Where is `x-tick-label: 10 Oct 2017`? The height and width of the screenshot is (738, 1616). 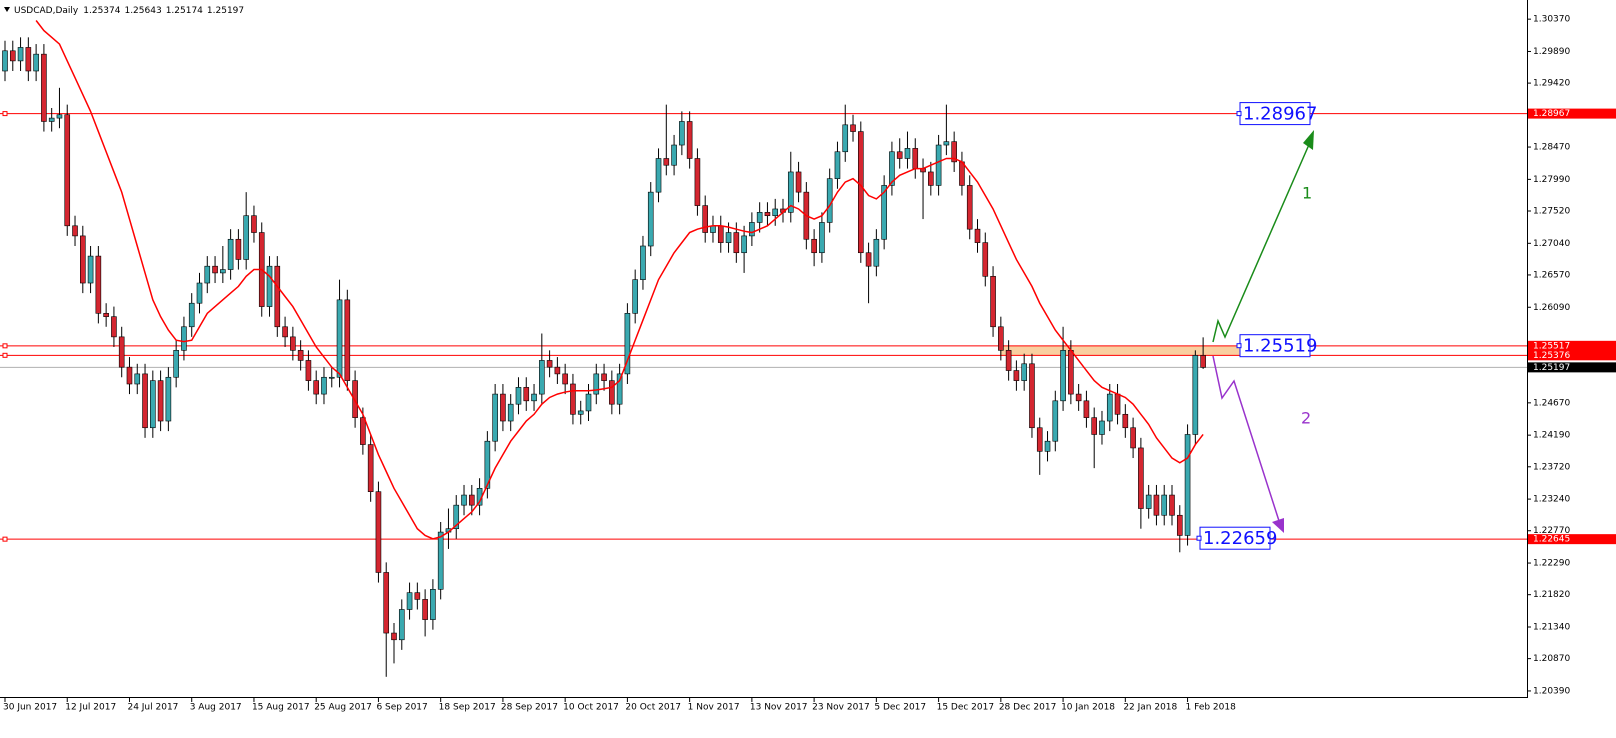
x-tick-label: 10 Oct 2017 is located at coordinates (591, 708).